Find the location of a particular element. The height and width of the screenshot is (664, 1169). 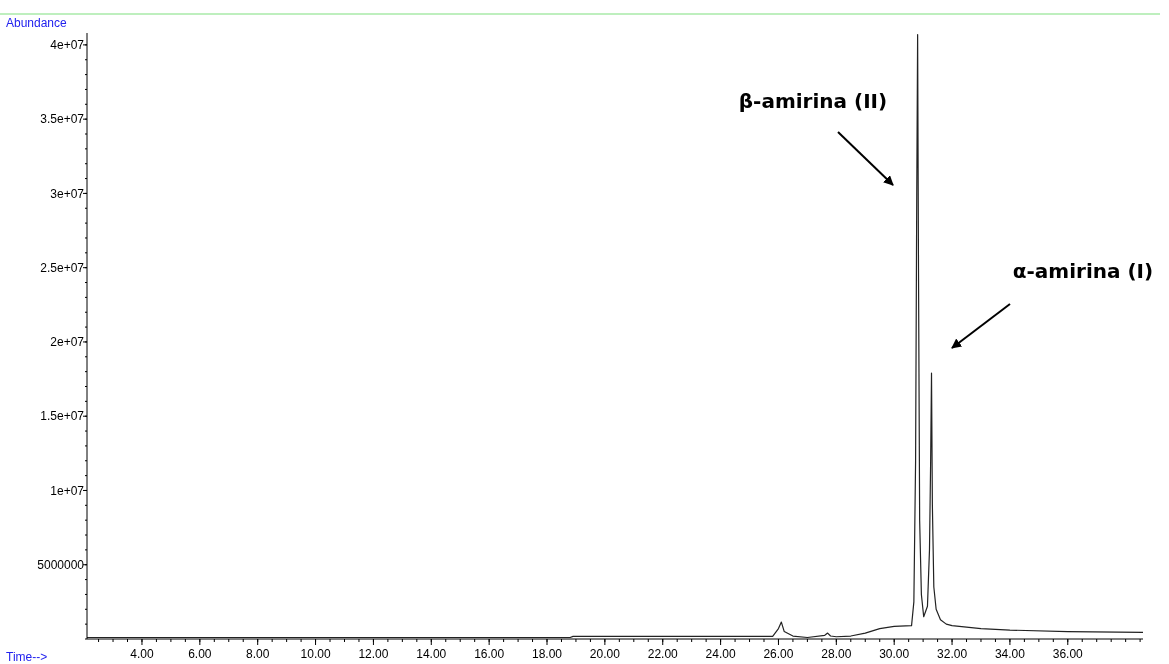

x-tick-label: 30.00 is located at coordinates (894, 654).